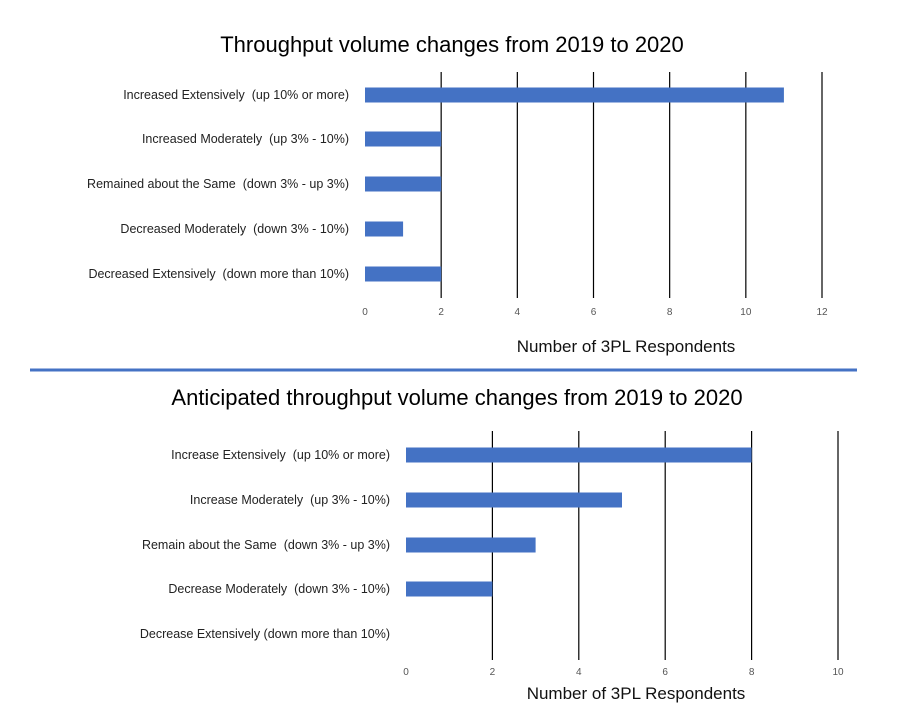 This screenshot has width=908, height=719. What do you see at coordinates (279, 589) in the screenshot?
I see `category-label: Decrease Moderately (down 3% - 10%)` at bounding box center [279, 589].